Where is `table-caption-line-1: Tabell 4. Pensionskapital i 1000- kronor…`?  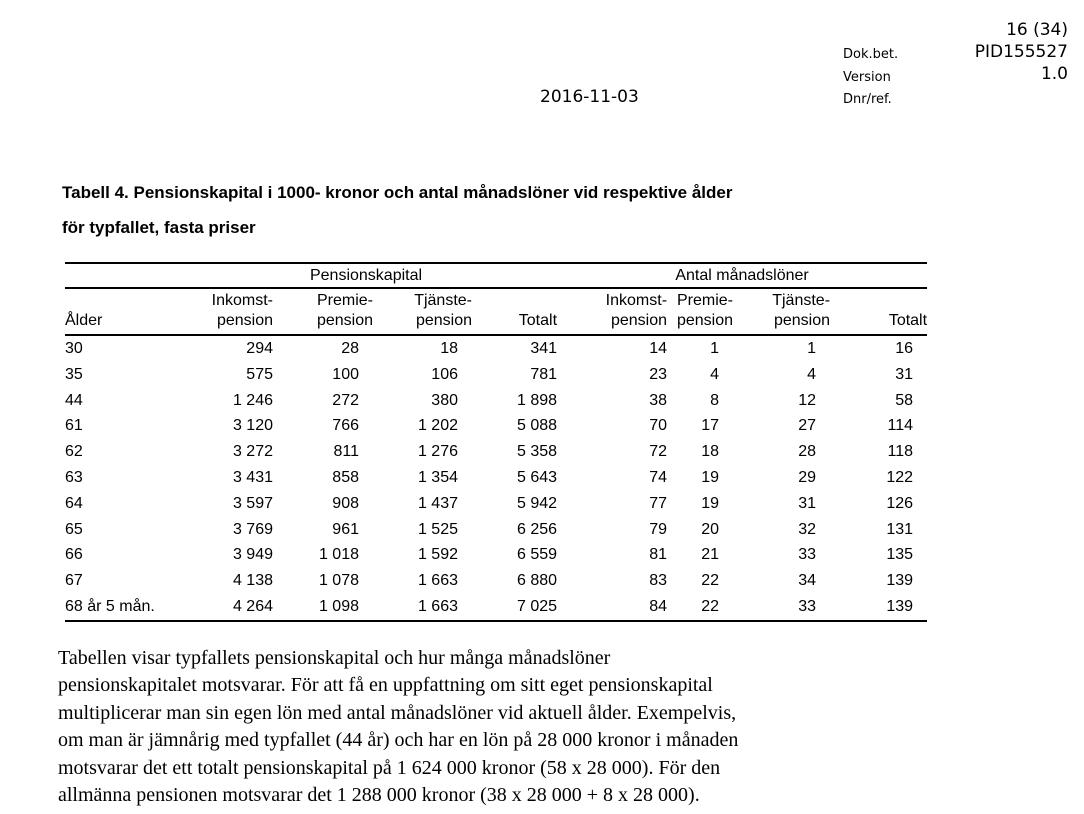 table-caption-line-1: Tabell 4. Pensionskapital i 1000- kronor… is located at coordinates (397, 192).